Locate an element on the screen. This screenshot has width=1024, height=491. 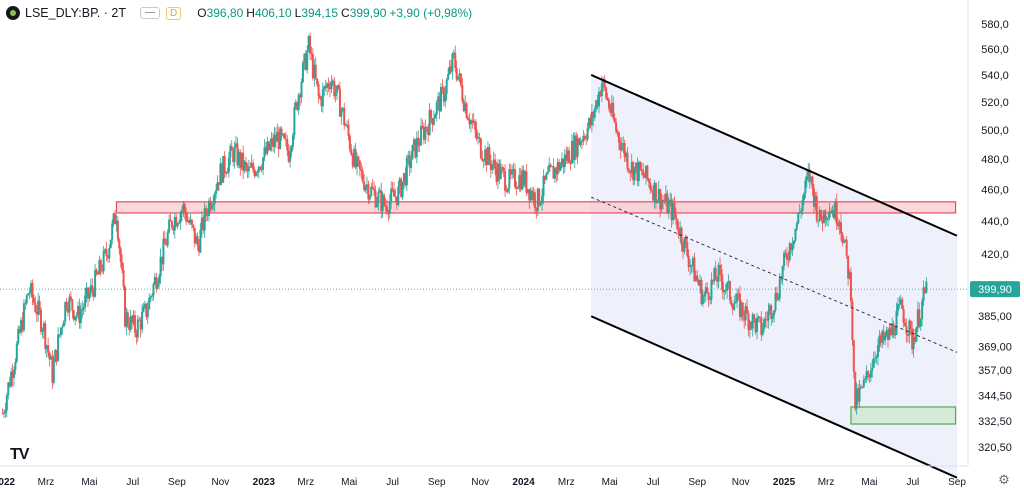
x-tick-label: Mai is located at coordinates (869, 482).